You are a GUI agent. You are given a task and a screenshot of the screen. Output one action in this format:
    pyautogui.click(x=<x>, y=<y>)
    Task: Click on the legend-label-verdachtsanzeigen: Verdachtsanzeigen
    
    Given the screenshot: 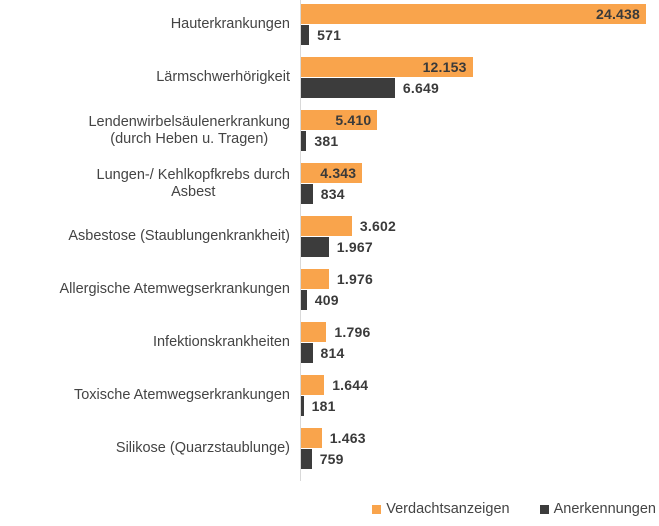 What is the action you would take?
    pyautogui.click(x=448, y=509)
    